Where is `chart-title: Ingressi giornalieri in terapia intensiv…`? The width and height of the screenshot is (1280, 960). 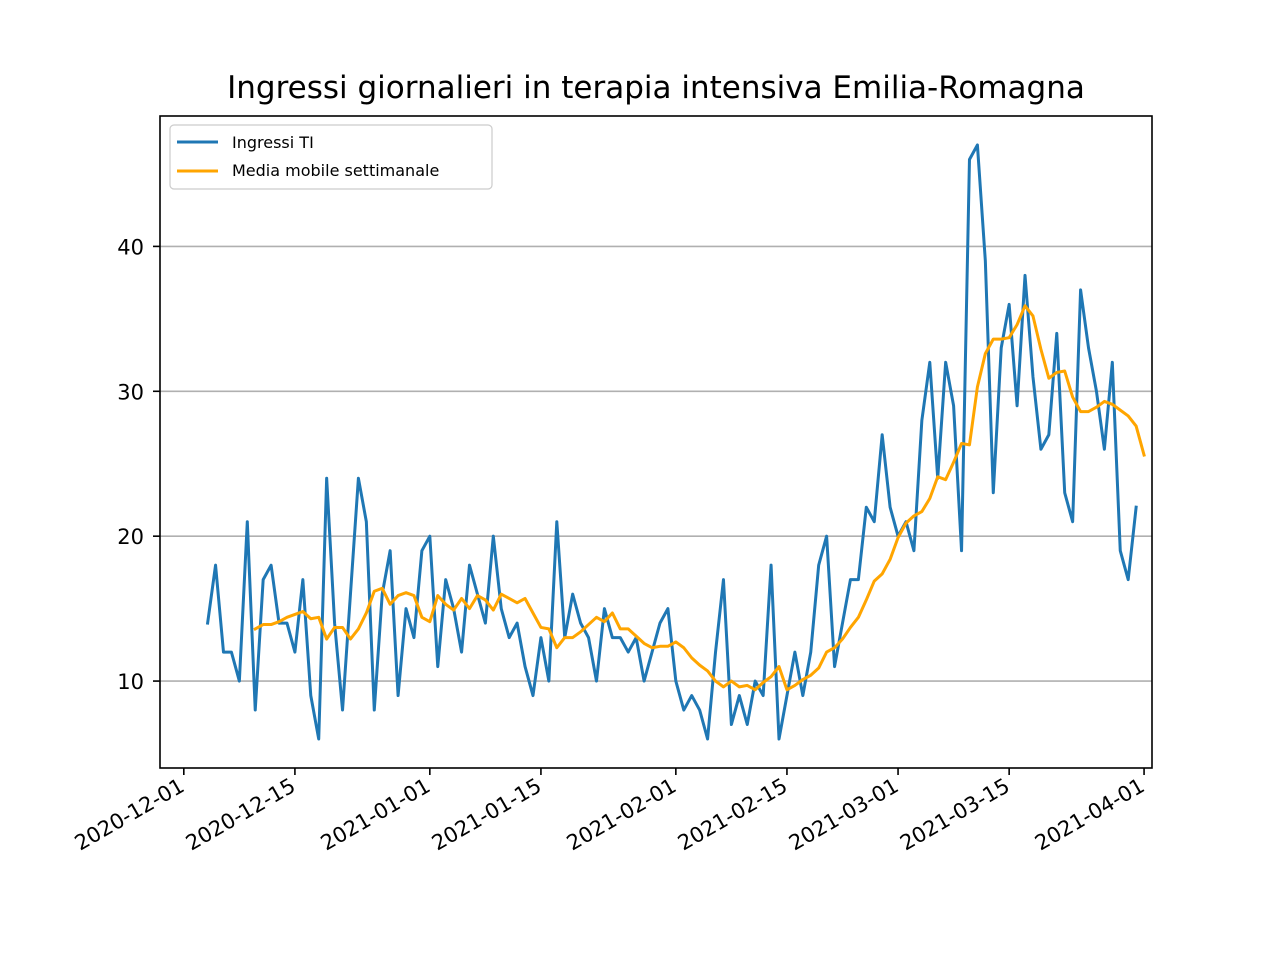 chart-title: Ingressi giornalieri in terapia intensiv… is located at coordinates (656, 88).